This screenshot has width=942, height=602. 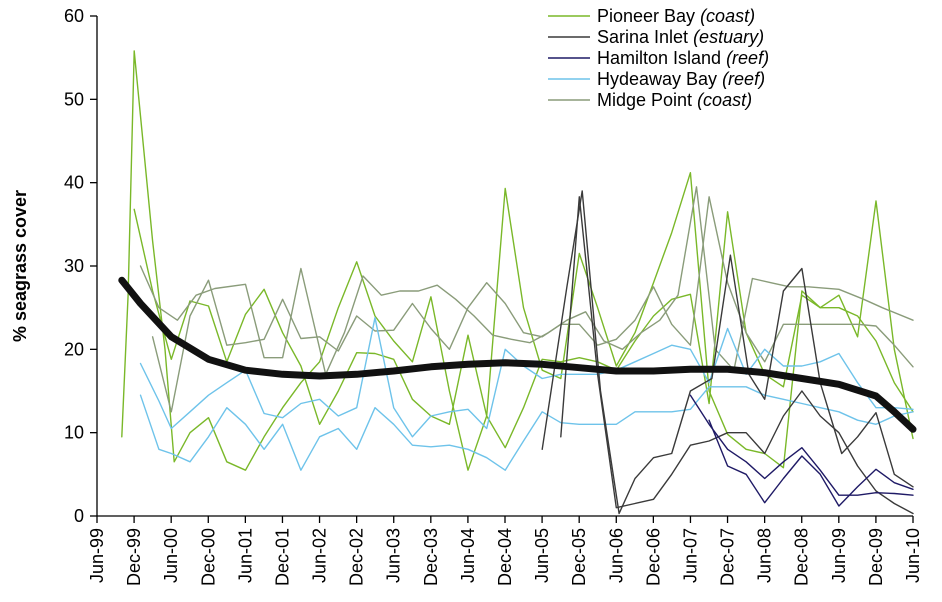 What do you see at coordinates (659, 79) in the screenshot?
I see `legend-site-name: Hydeaway Bay` at bounding box center [659, 79].